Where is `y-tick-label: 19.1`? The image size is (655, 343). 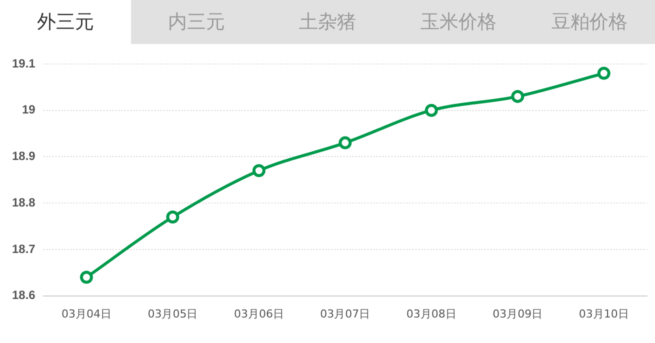 y-tick-label: 19.1 is located at coordinates (24, 63).